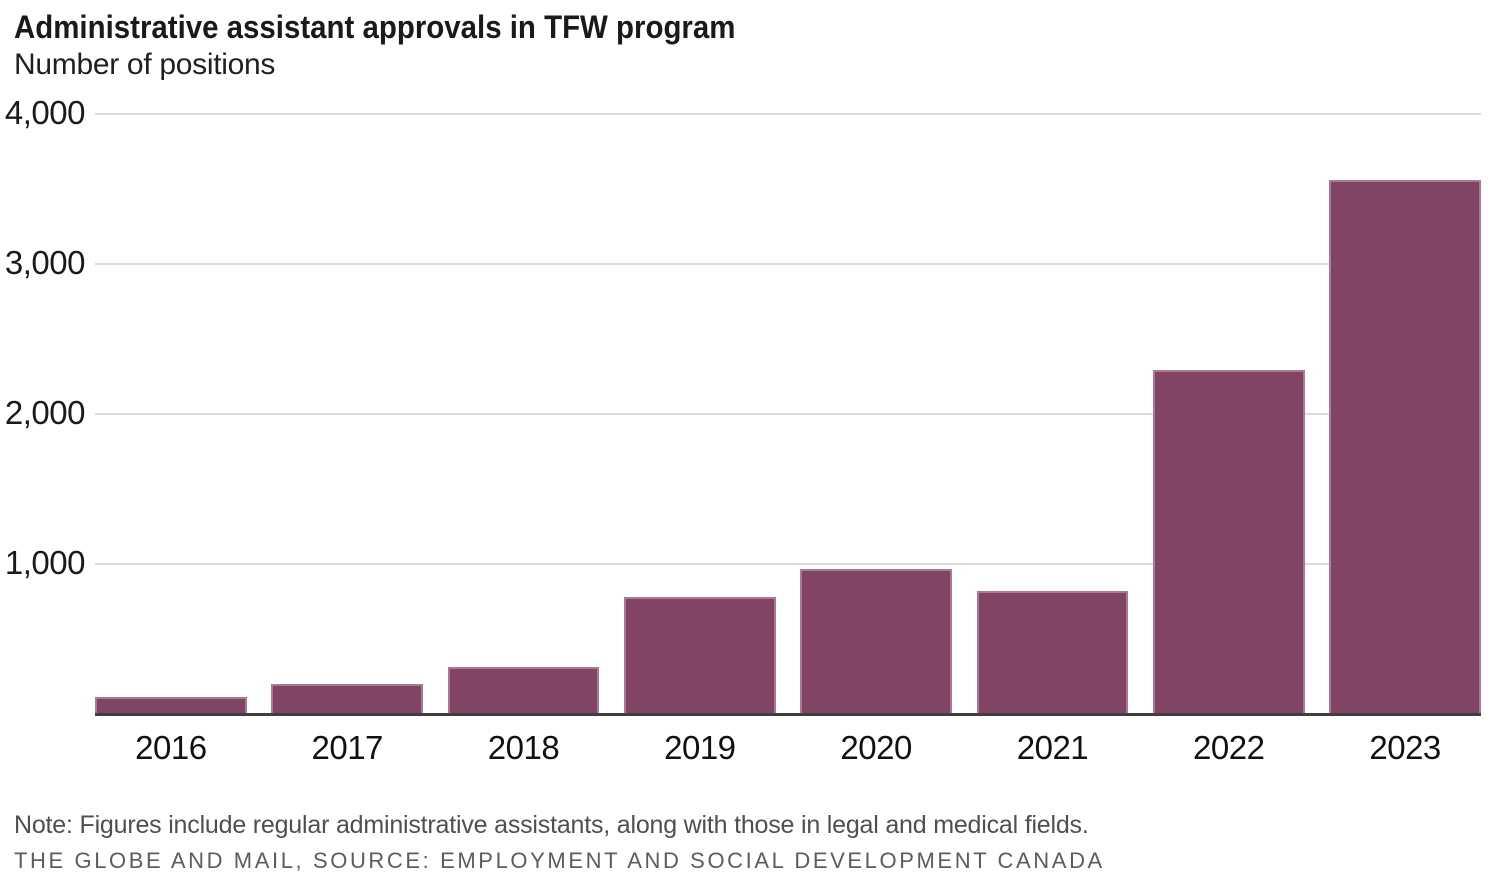 This screenshot has height=896, width=1496. Describe the element at coordinates (1229, 747) in the screenshot. I see `x-tick-label: 2022` at that location.